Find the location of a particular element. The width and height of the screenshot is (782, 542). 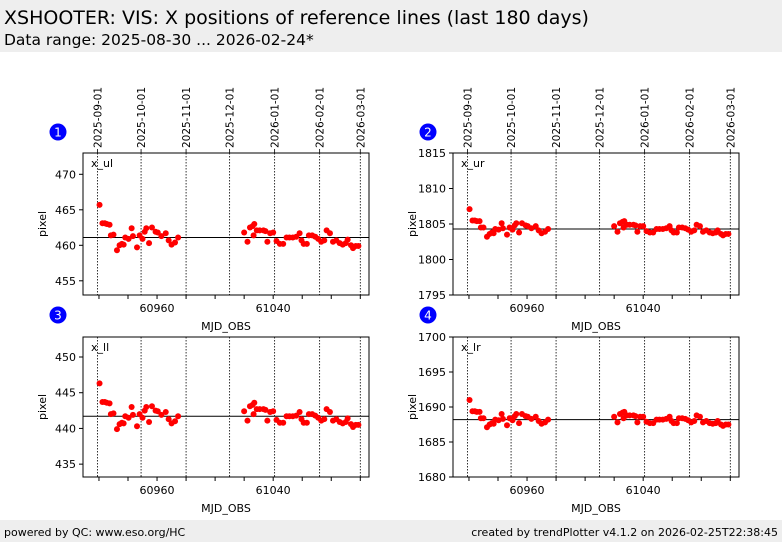

y-tick-label: 450 is located at coordinates (65, 357).